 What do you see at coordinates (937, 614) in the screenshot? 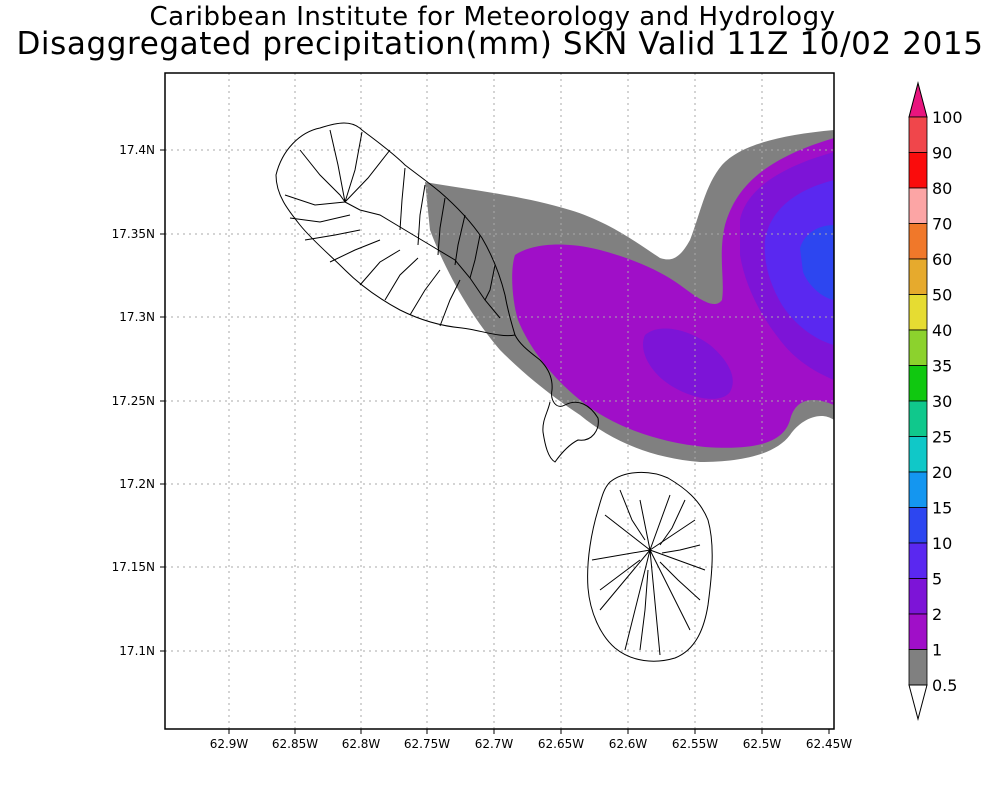
I see `colorbar-level-label: 2` at bounding box center [937, 614].